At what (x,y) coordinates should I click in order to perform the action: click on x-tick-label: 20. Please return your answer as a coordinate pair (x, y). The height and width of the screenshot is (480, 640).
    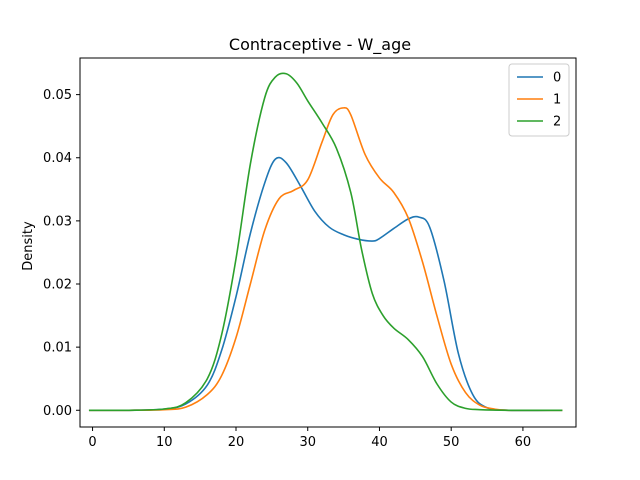
    Looking at the image, I should click on (236, 442).